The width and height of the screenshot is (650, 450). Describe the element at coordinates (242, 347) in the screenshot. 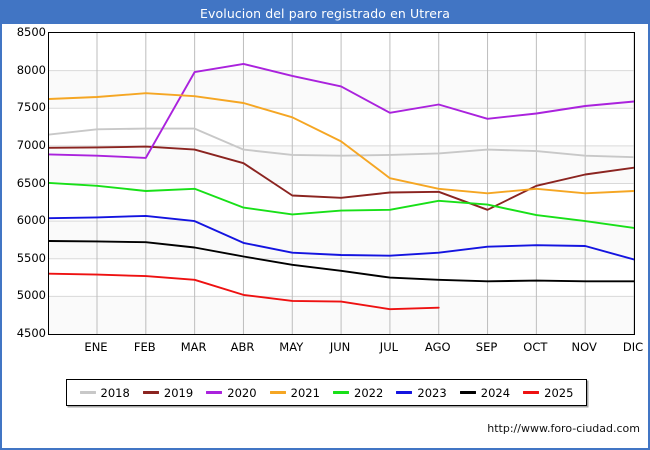

I see `x-tick-ABR: ABR` at that location.